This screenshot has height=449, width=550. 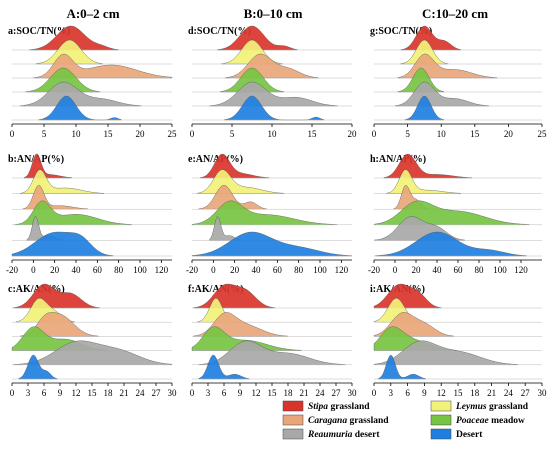 What do you see at coordinates (490, 421) in the screenshot?
I see `legend-label: Poaceae meadow` at bounding box center [490, 421].